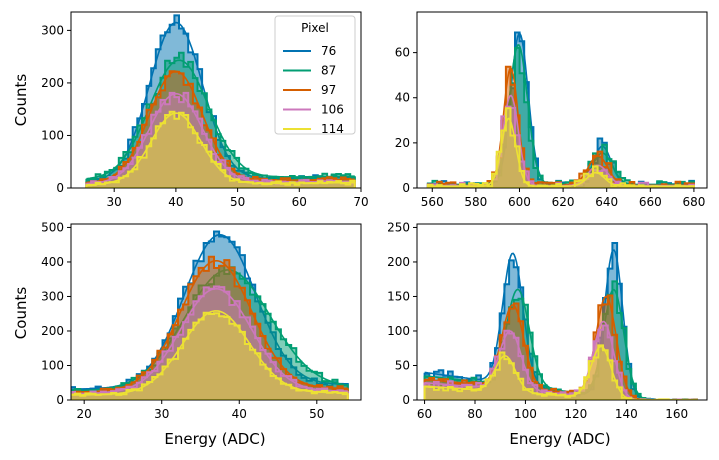  What do you see at coordinates (328, 90) in the screenshot?
I see `legend-label-97: 97` at bounding box center [328, 90].